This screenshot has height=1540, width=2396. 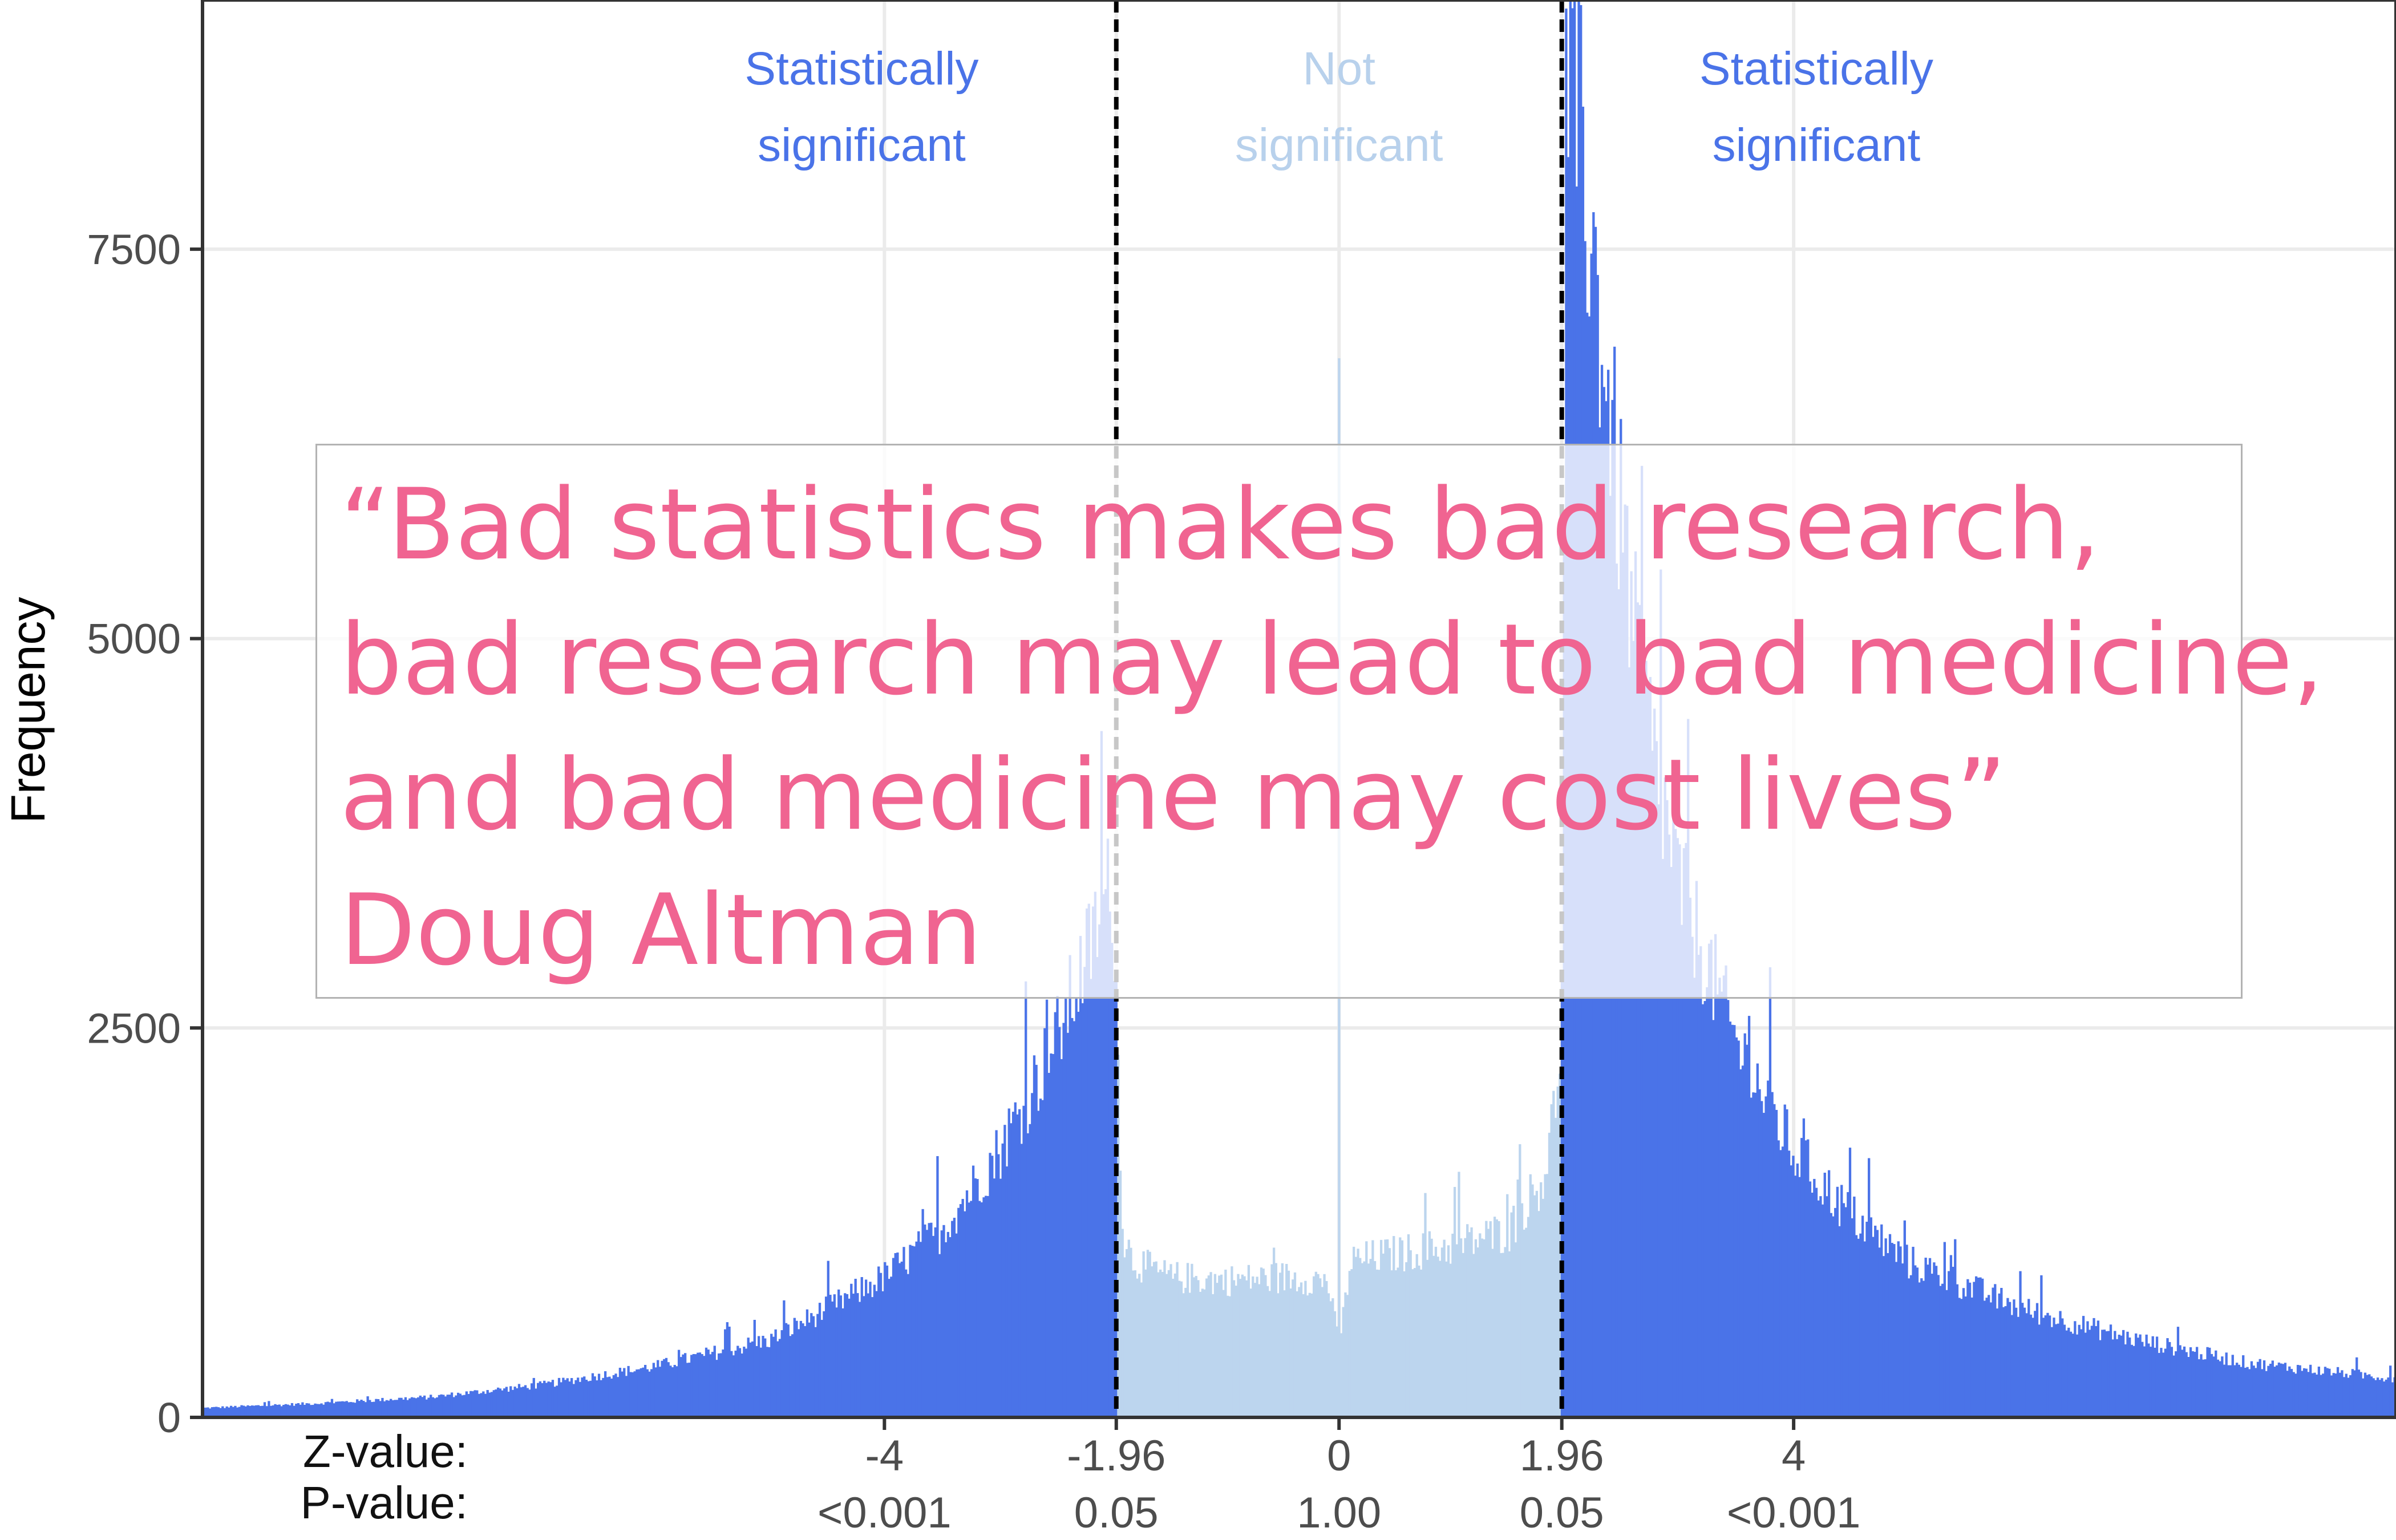 I want to click on p-tick-label: 0.05, so click(x=1116, y=1513).